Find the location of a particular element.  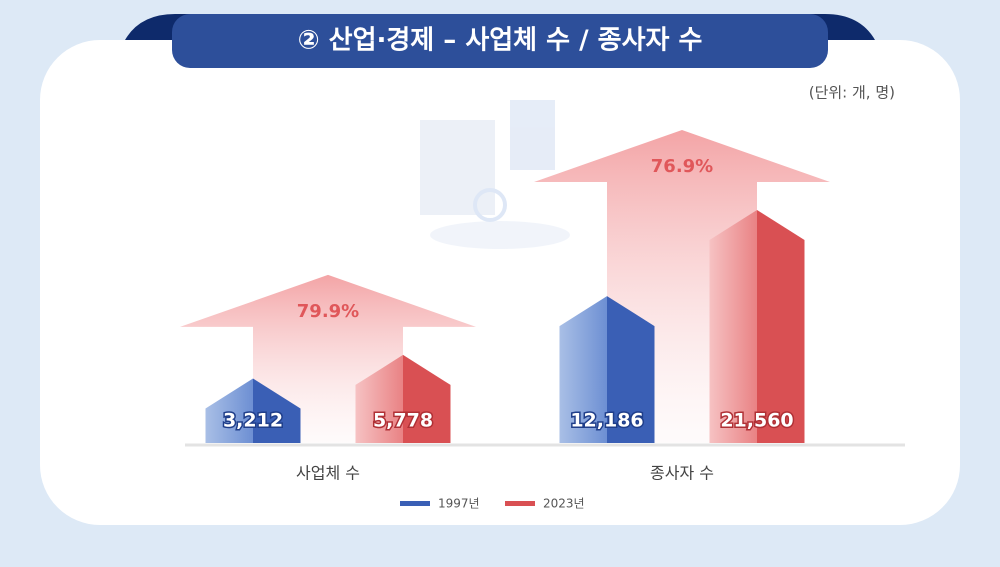

value-label: 5,778 is located at coordinates (403, 421).